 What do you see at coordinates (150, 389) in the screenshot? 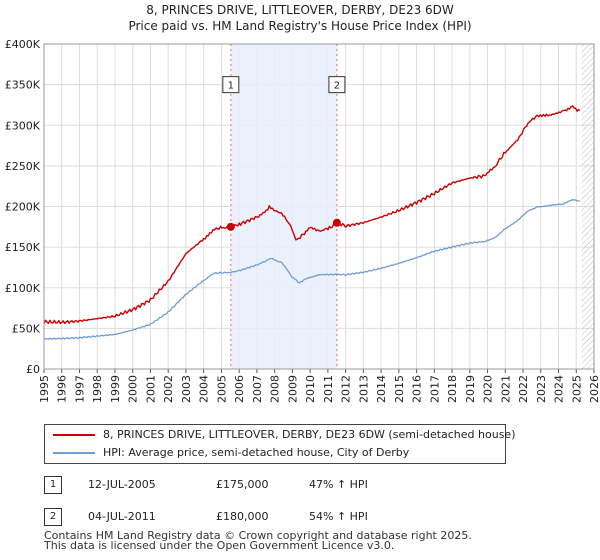
I see `x-tick-label: 2001` at bounding box center [150, 389].